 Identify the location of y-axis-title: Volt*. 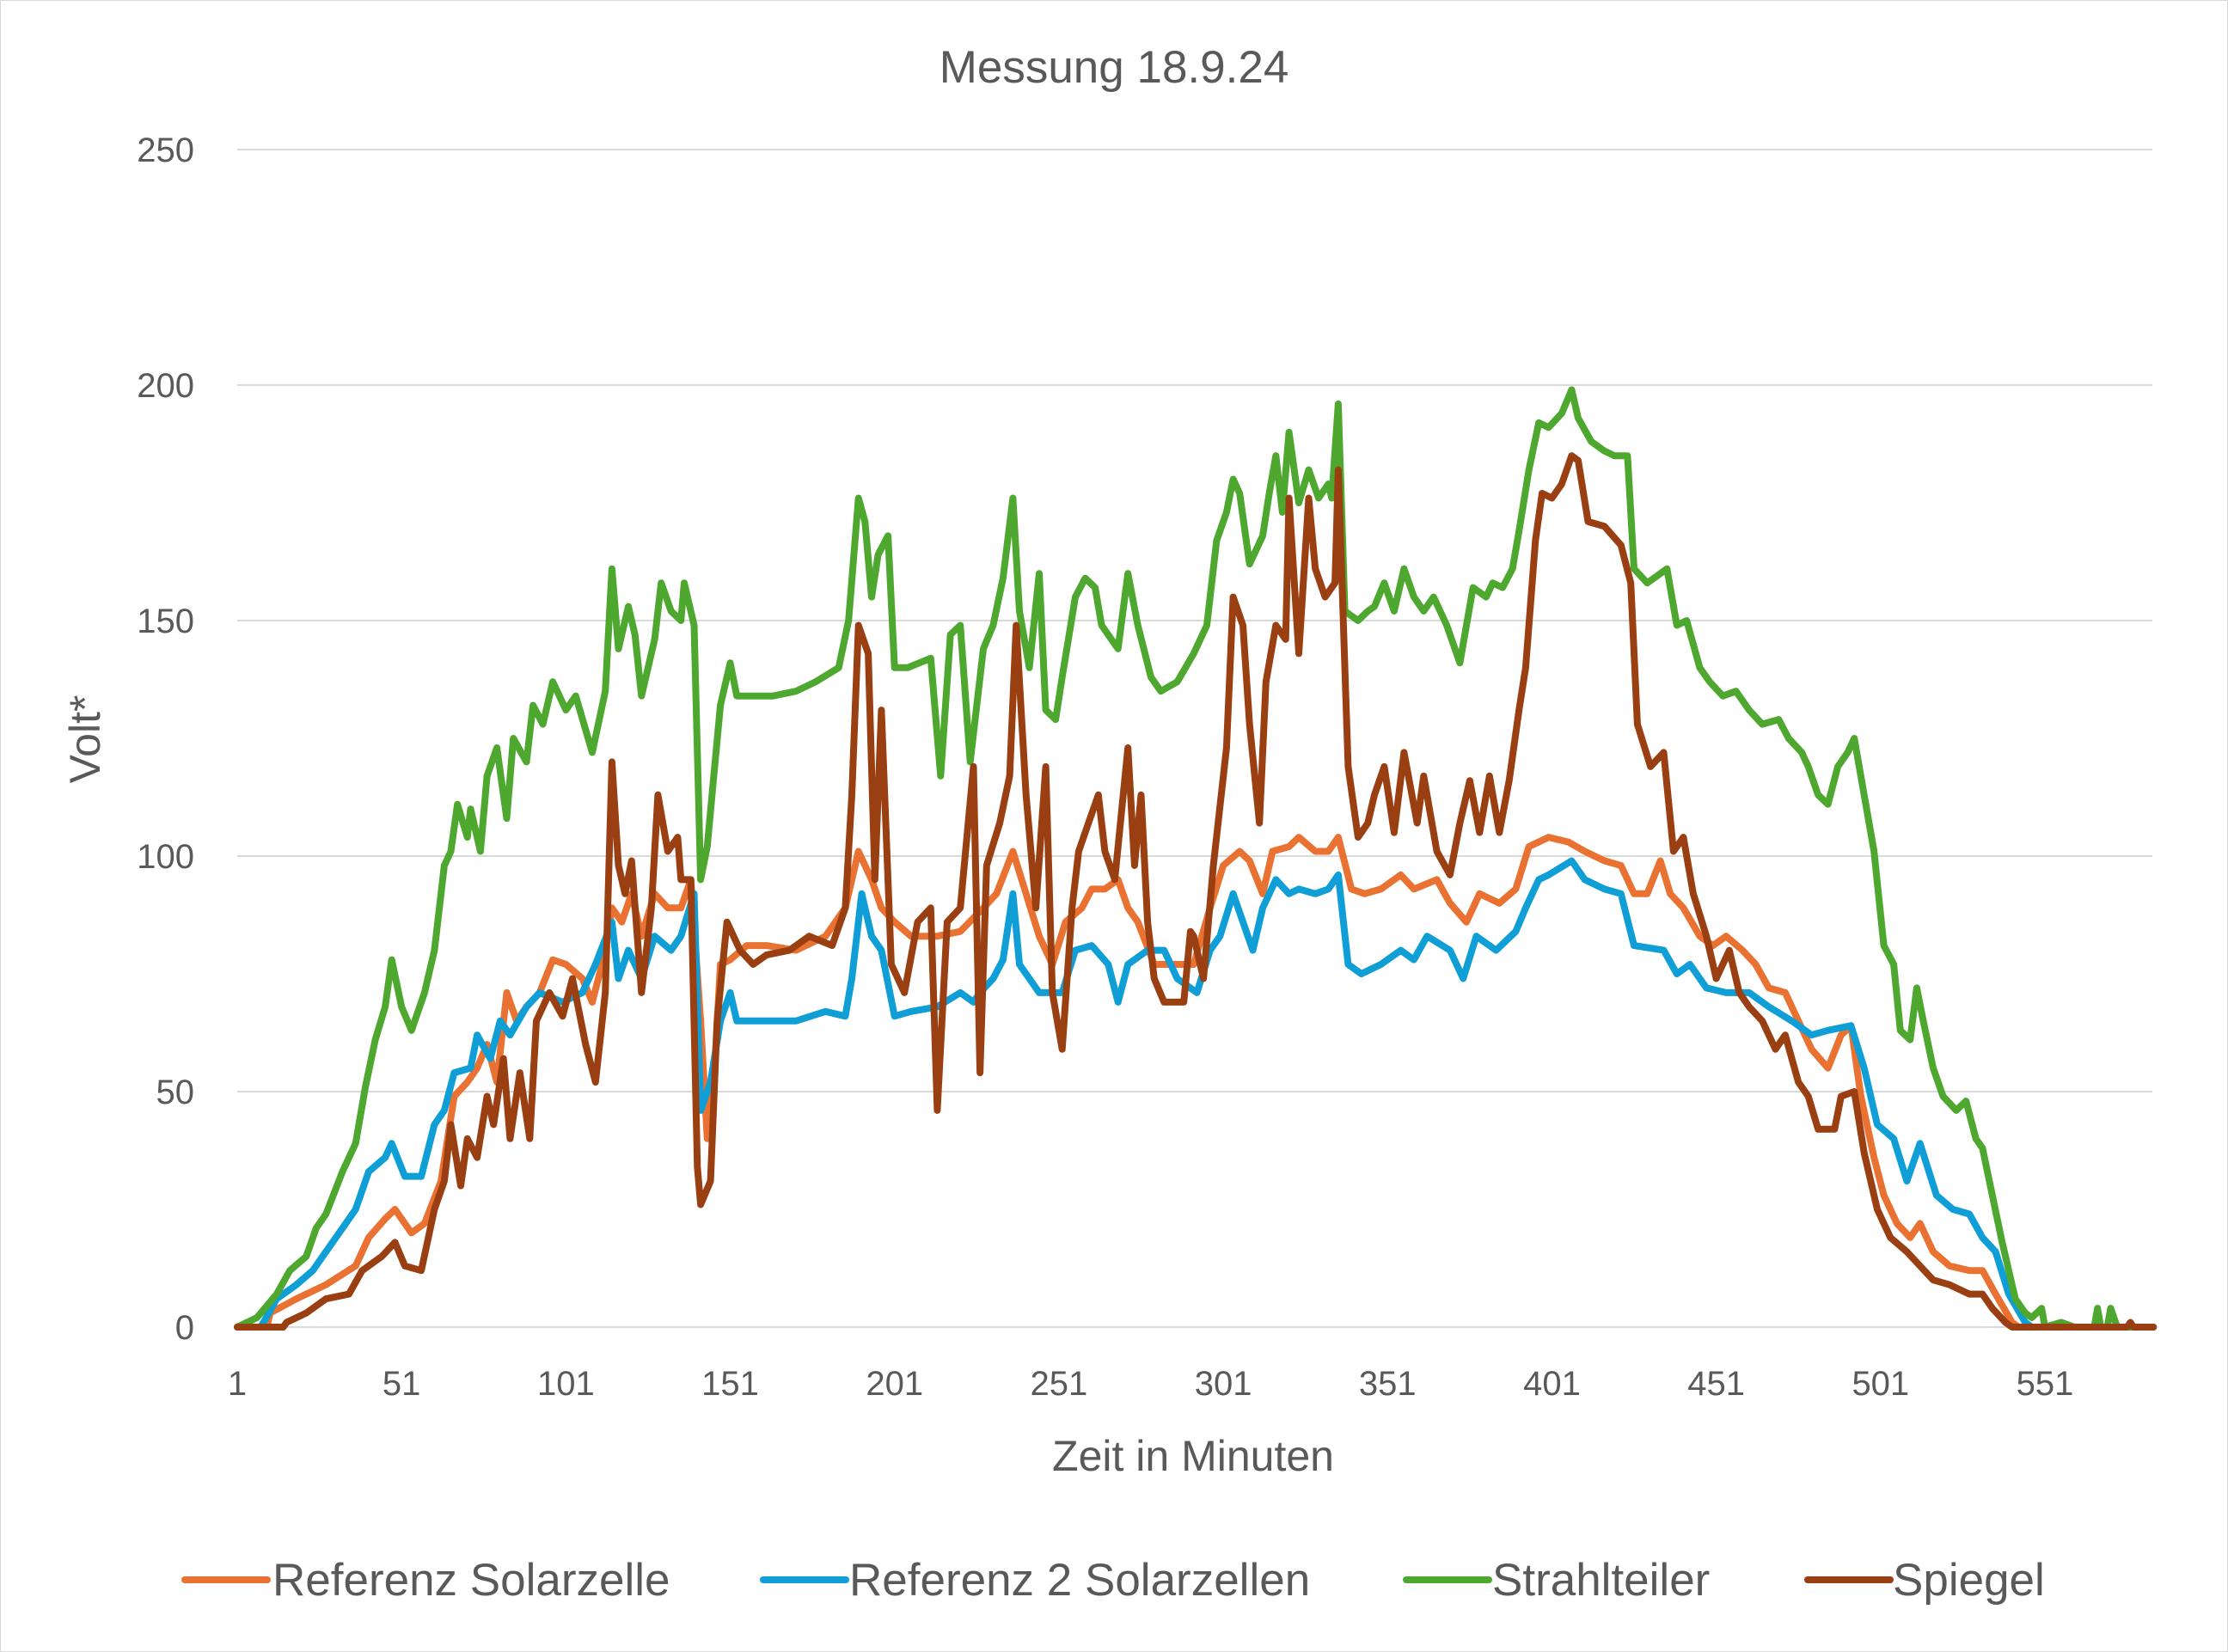
(85, 739).